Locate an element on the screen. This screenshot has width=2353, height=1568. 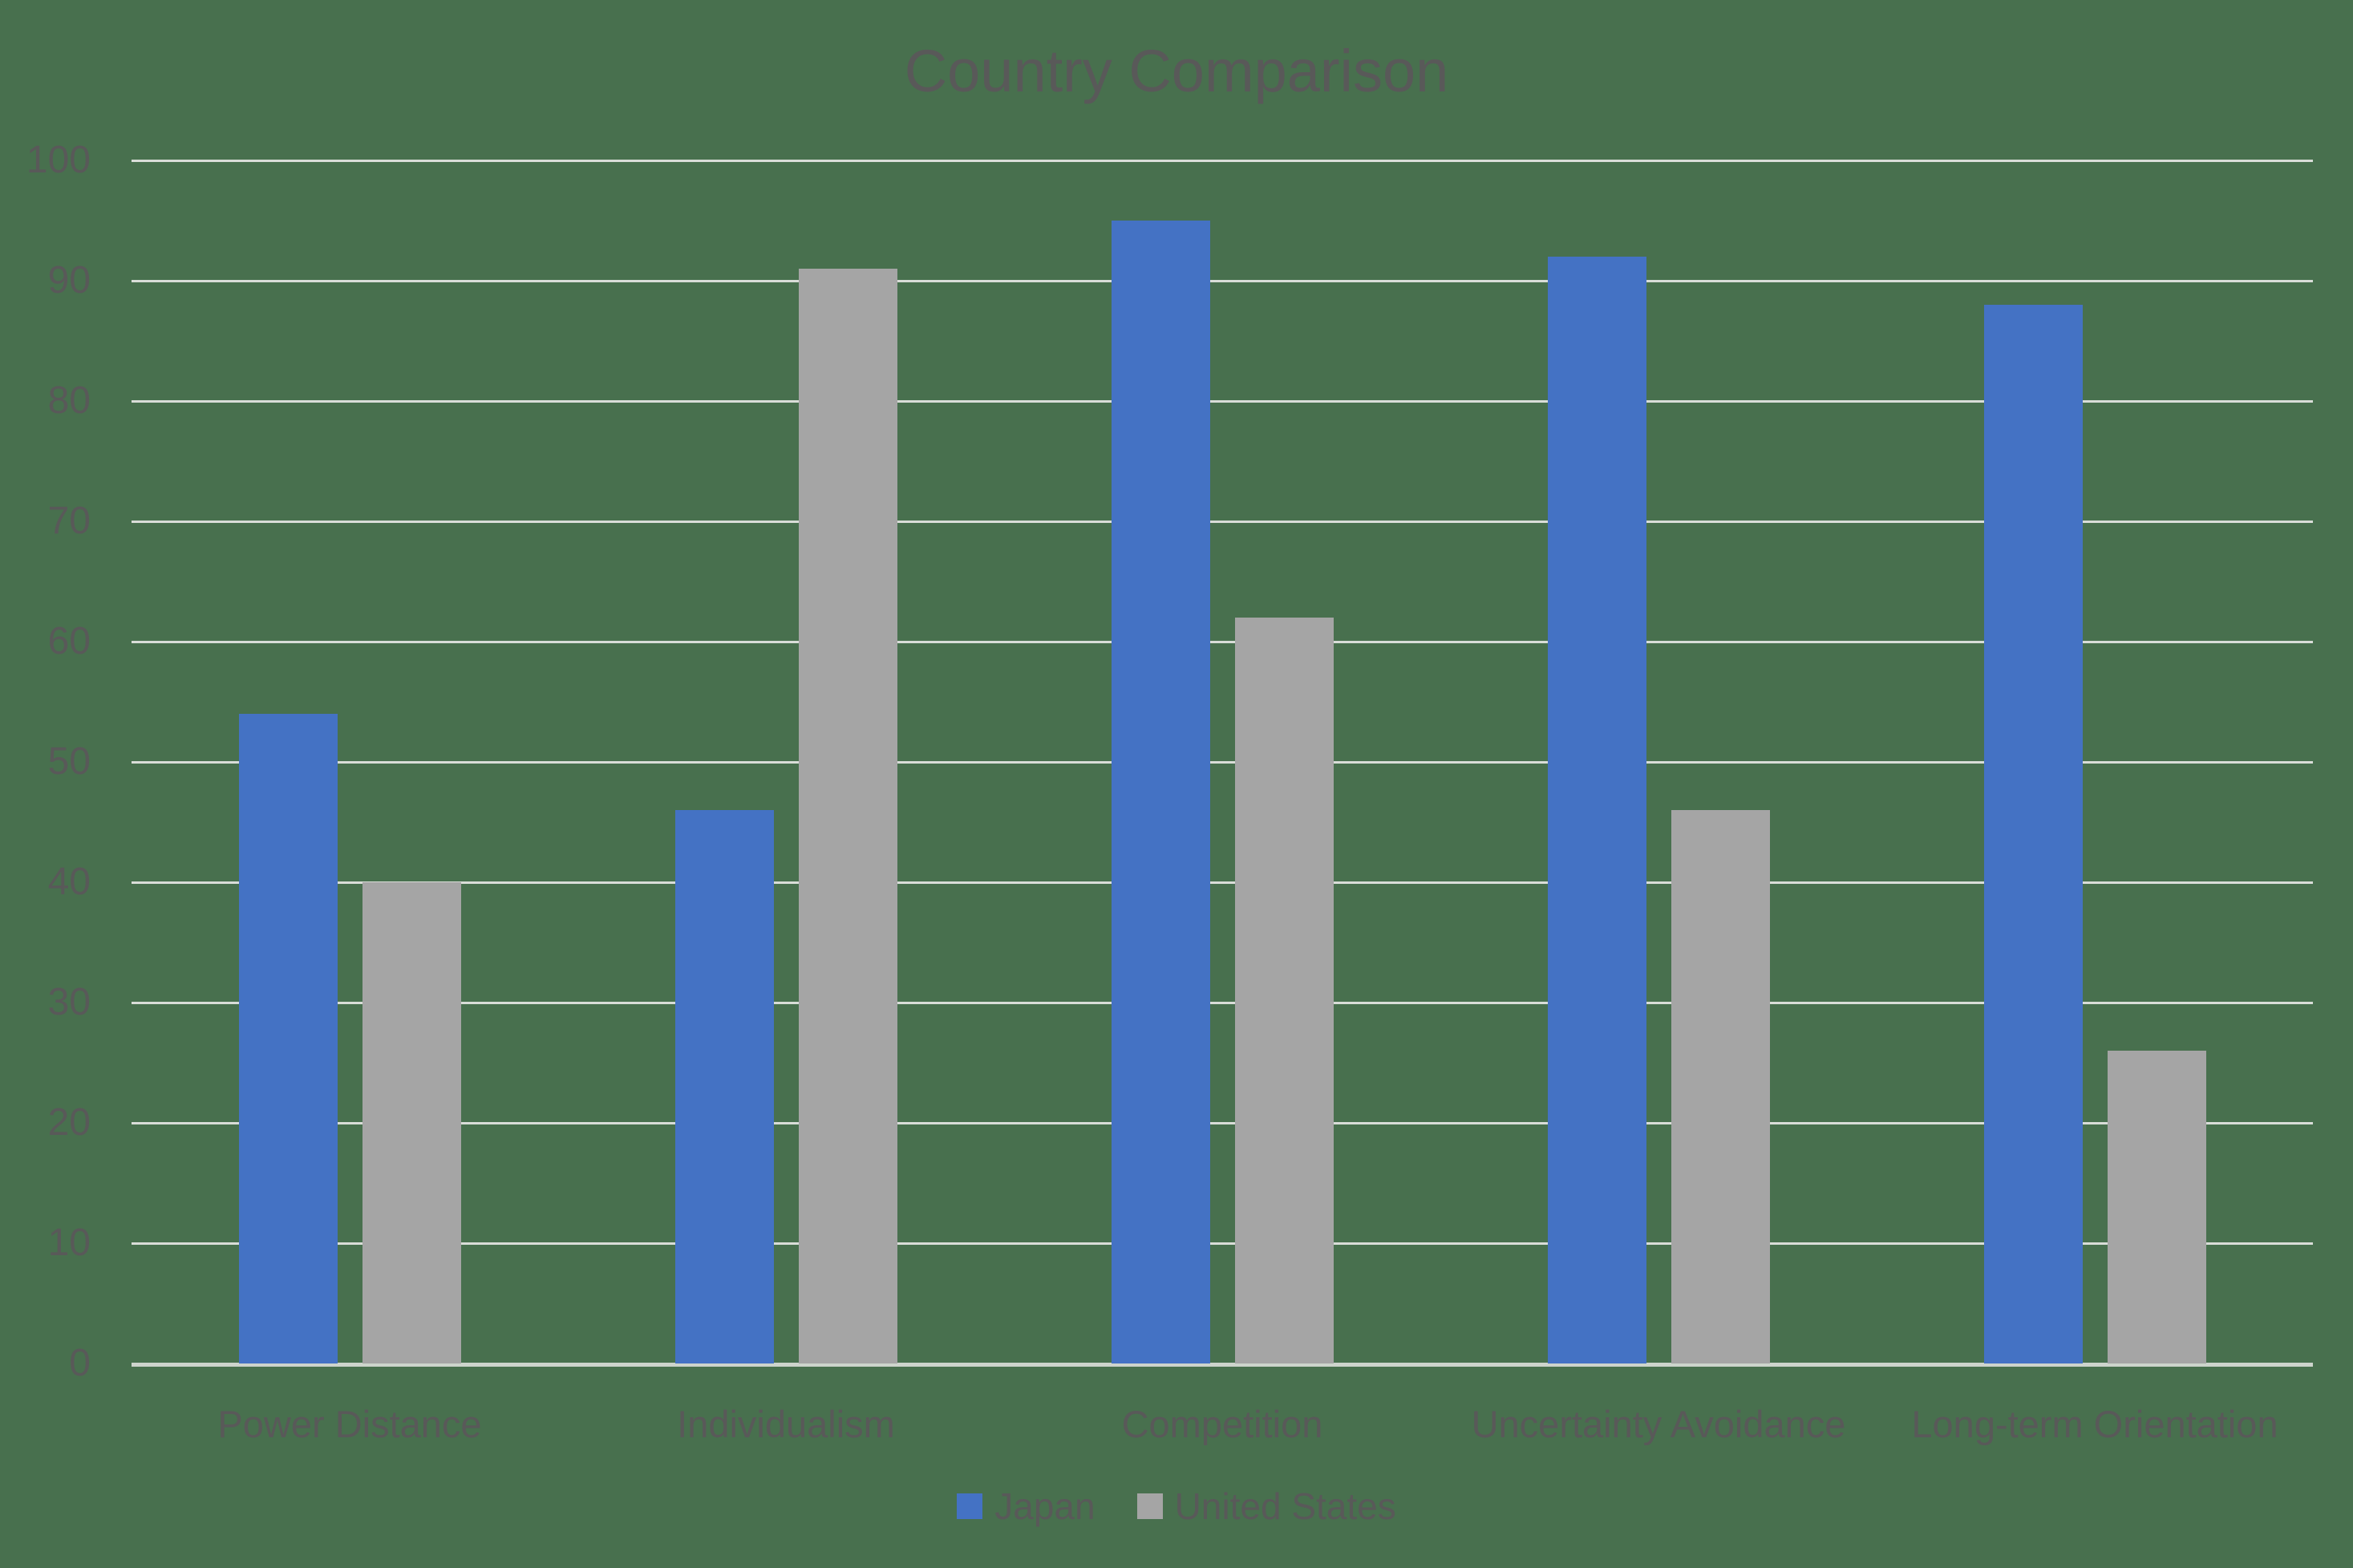
x-axis-label-power-distance: Power Distance is located at coordinates (349, 1424).